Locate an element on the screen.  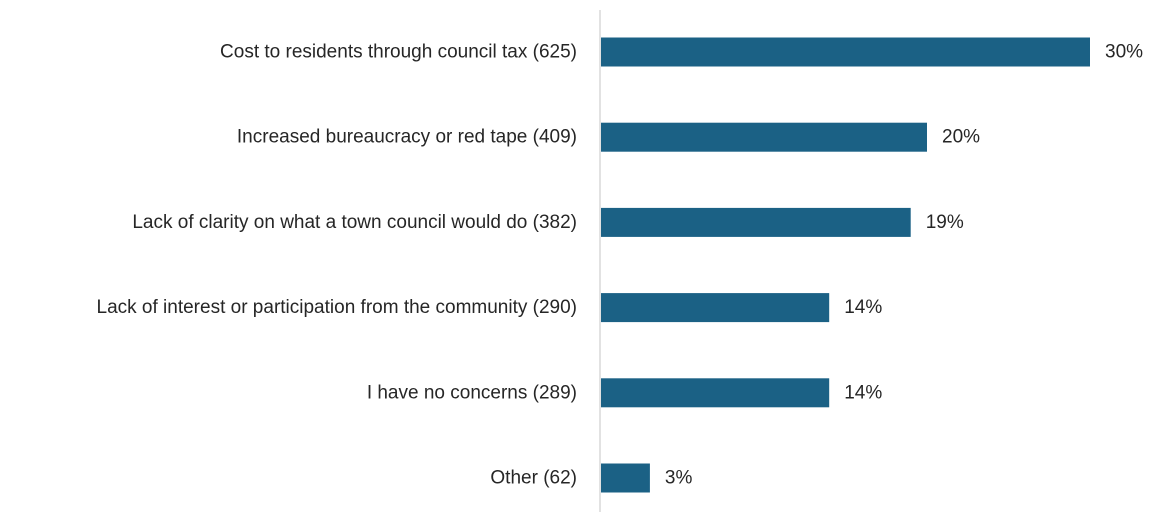
data-label: 20% is located at coordinates (961, 137).